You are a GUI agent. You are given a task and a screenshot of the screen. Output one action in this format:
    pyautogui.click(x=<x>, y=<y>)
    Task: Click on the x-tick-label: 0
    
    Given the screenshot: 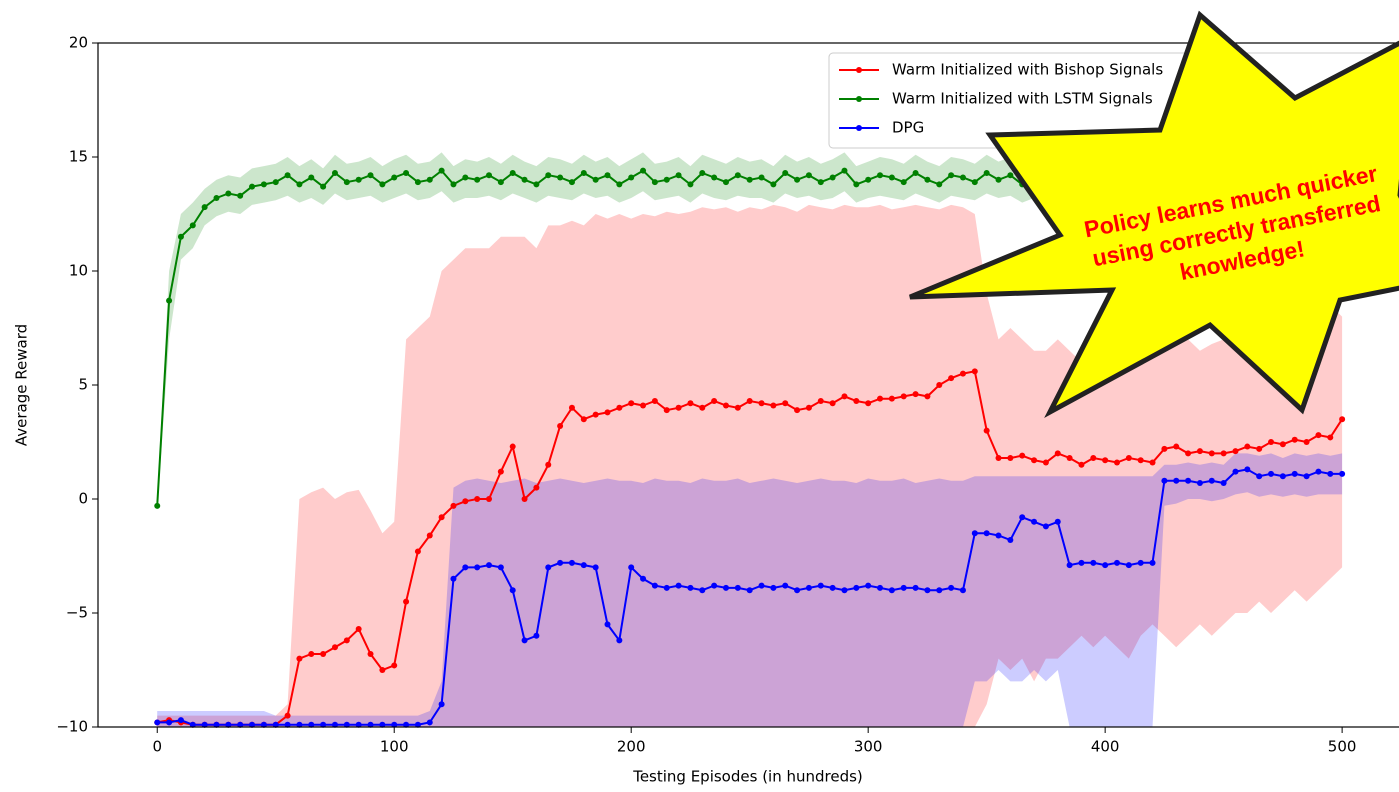 What is the action you would take?
    pyautogui.click(x=157, y=747)
    